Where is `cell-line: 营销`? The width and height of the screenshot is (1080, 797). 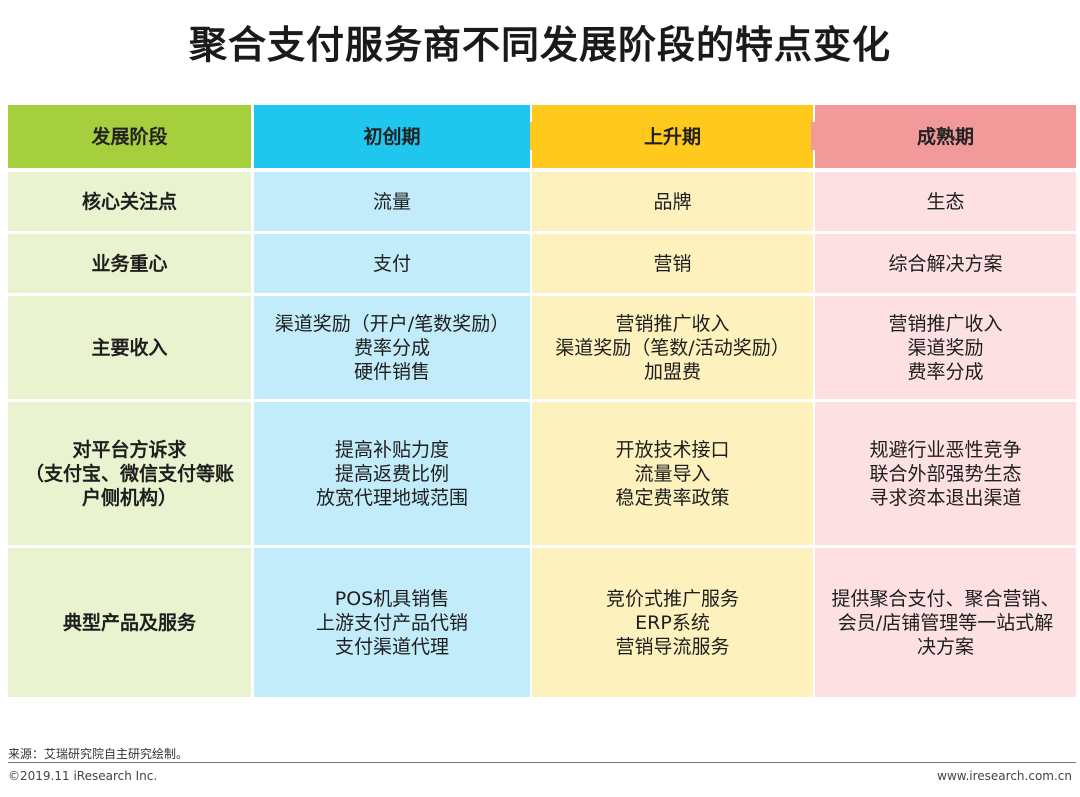 cell-line: 营销 is located at coordinates (672, 263).